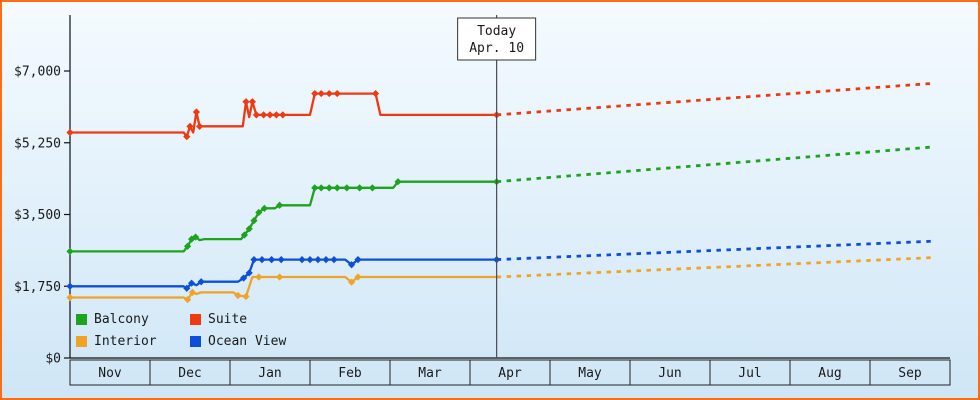 The image size is (980, 400). What do you see at coordinates (37, 143) in the screenshot?
I see `y-tick-label: $5,250` at bounding box center [37, 143].